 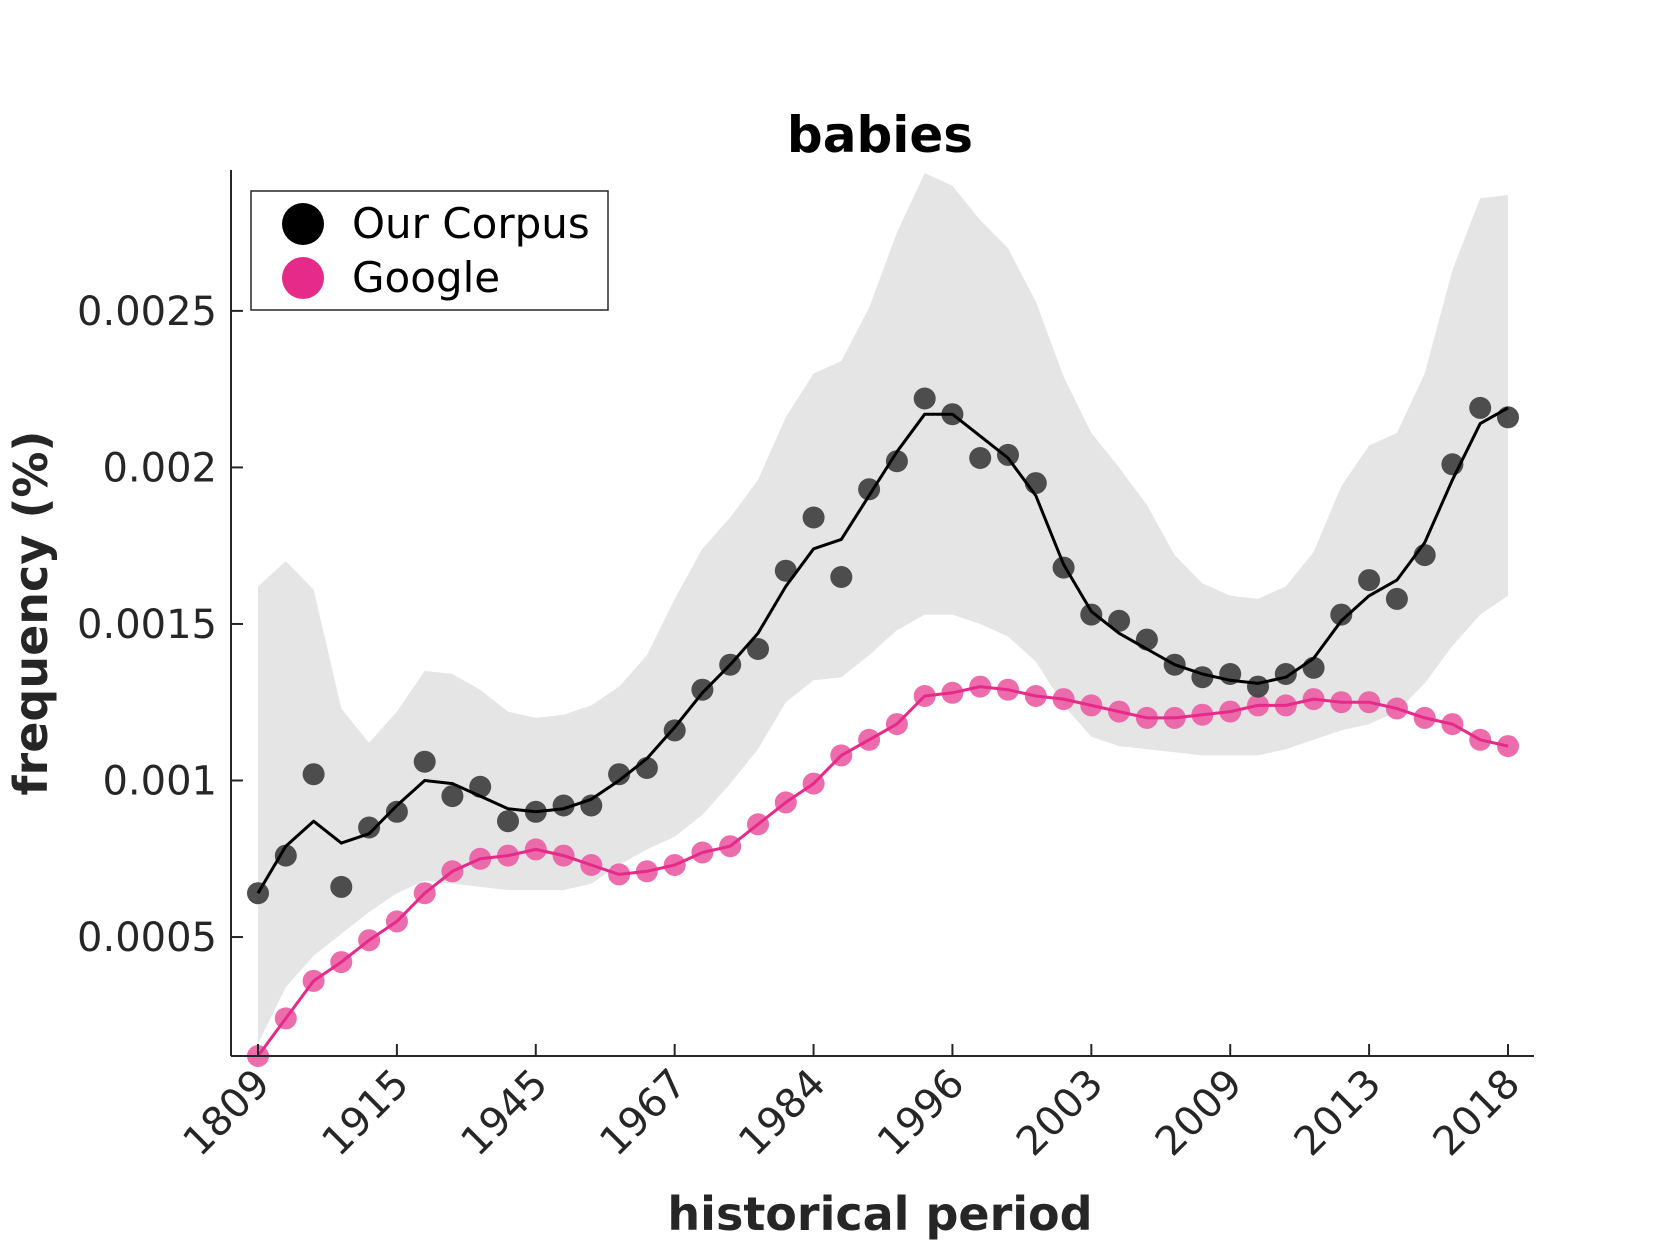 What do you see at coordinates (471, 223) in the screenshot?
I see `legend-label-our-corpus: Our Corpus` at bounding box center [471, 223].